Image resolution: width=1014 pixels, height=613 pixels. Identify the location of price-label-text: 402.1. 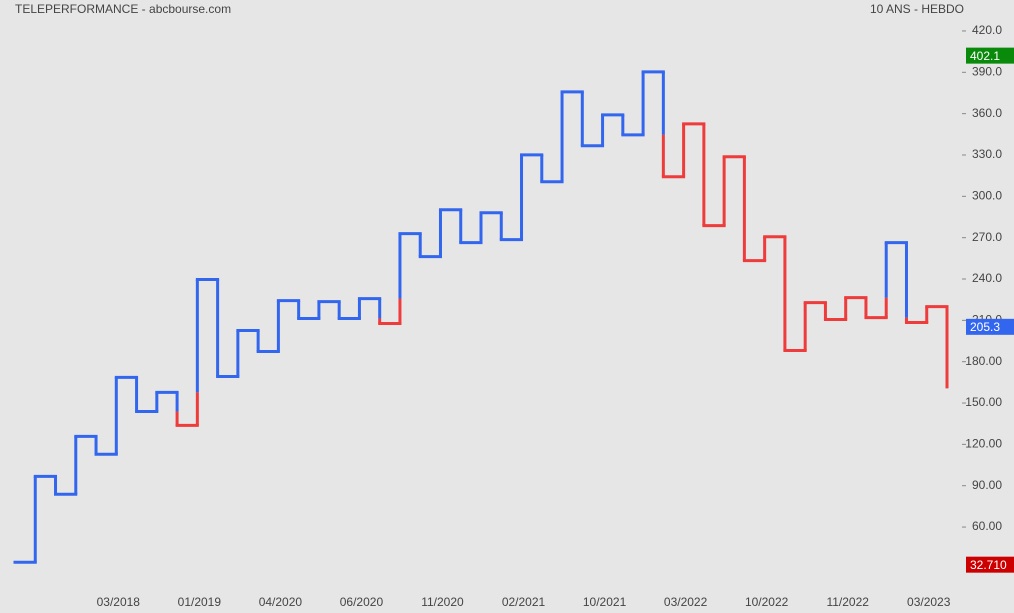
(985, 56).